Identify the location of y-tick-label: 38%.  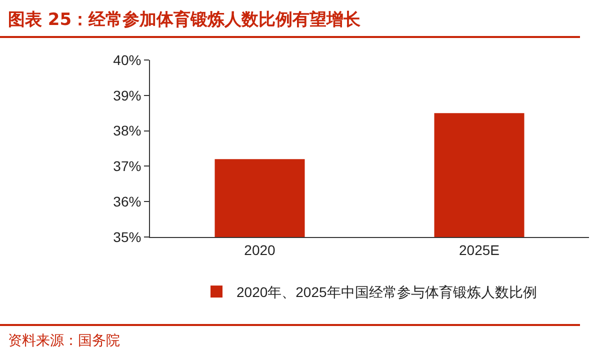
(127, 130).